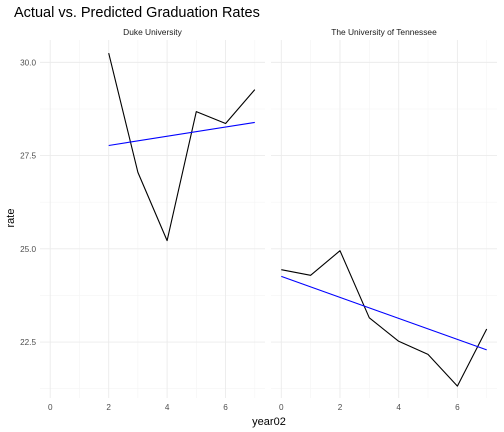 The image size is (504, 432). What do you see at coordinates (269, 422) in the screenshot?
I see `x-axis-label: year02` at bounding box center [269, 422].